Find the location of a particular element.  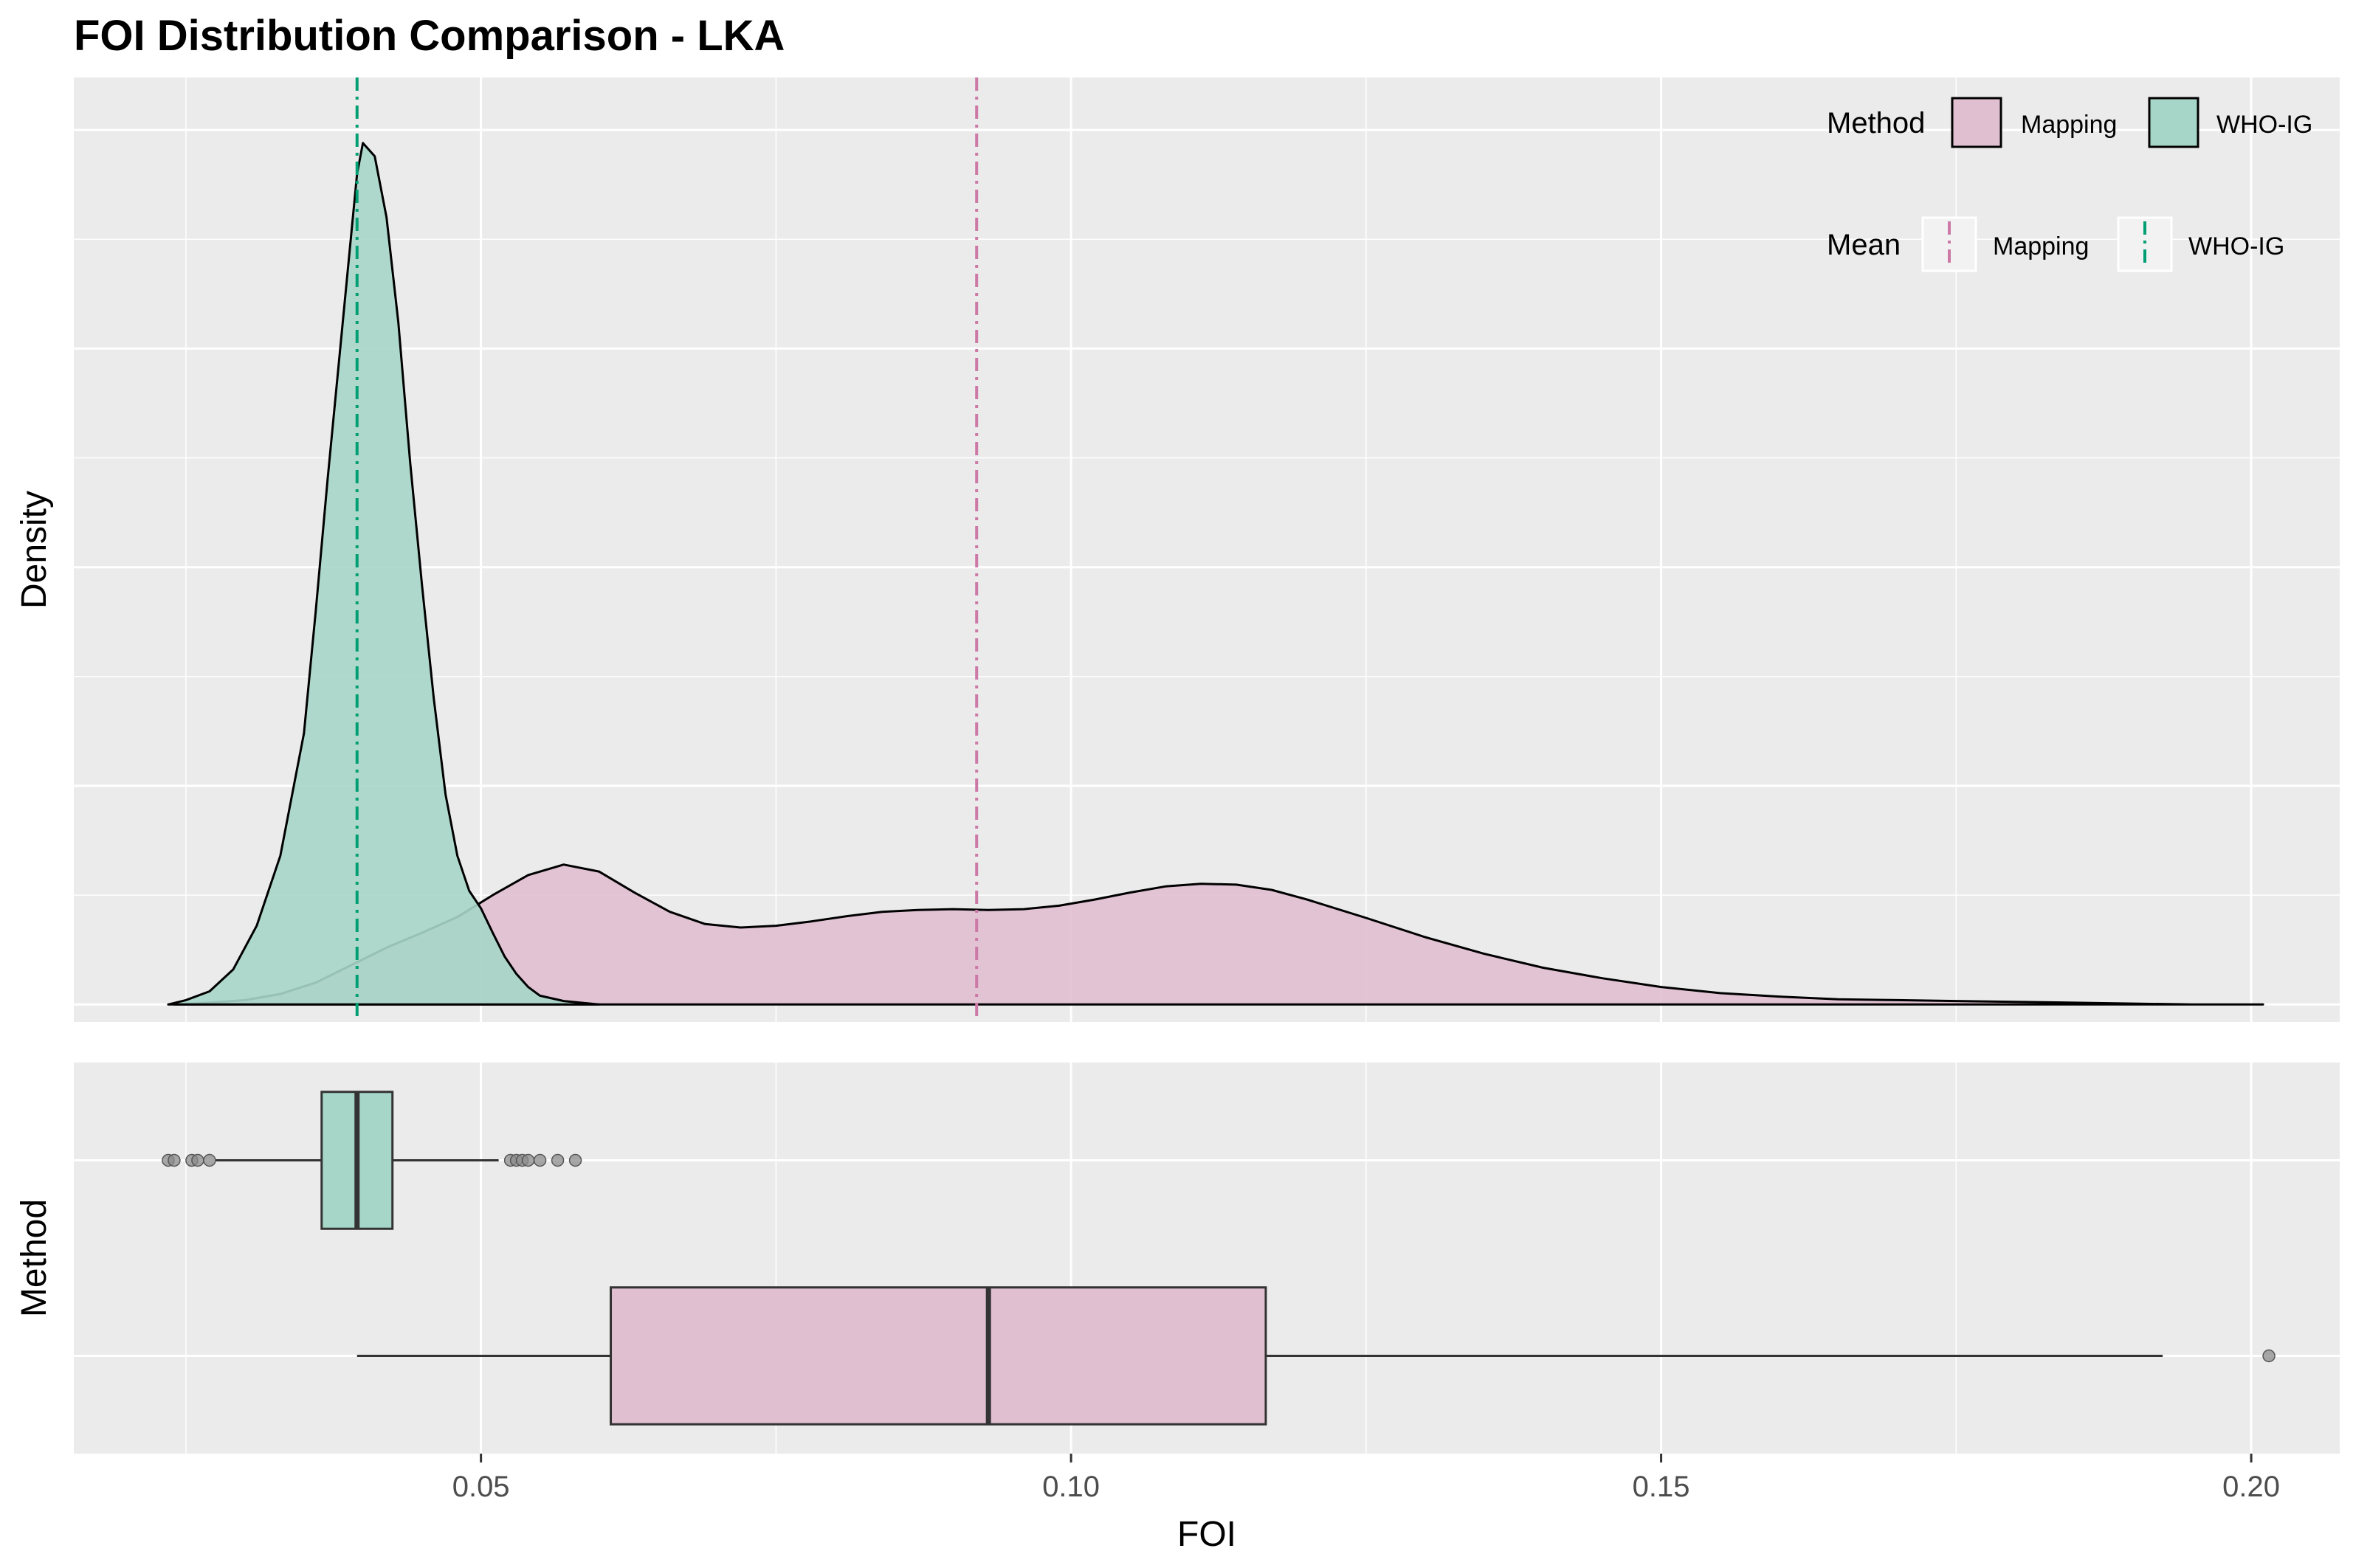

x-tick-label: 0.15 is located at coordinates (1661, 1487).